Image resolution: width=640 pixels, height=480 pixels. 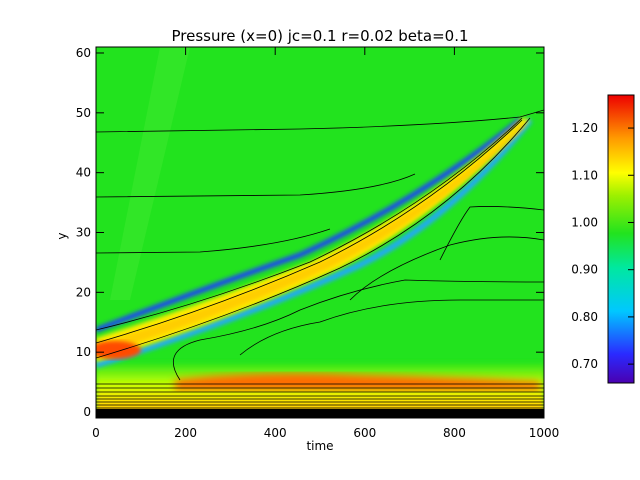 What do you see at coordinates (584, 364) in the screenshot?
I see `colorbar-tick-label: 0.70` at bounding box center [584, 364].